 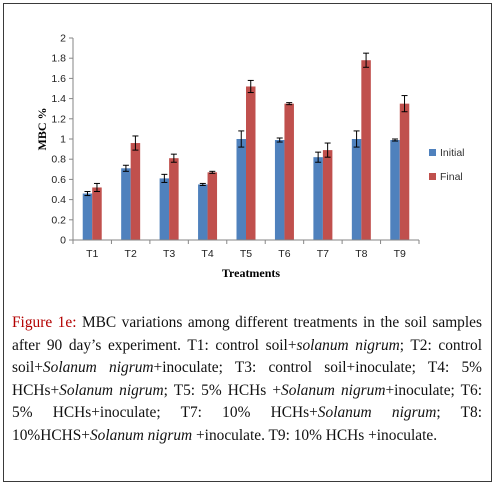 I want to click on bar-final-t5, so click(x=251, y=163).